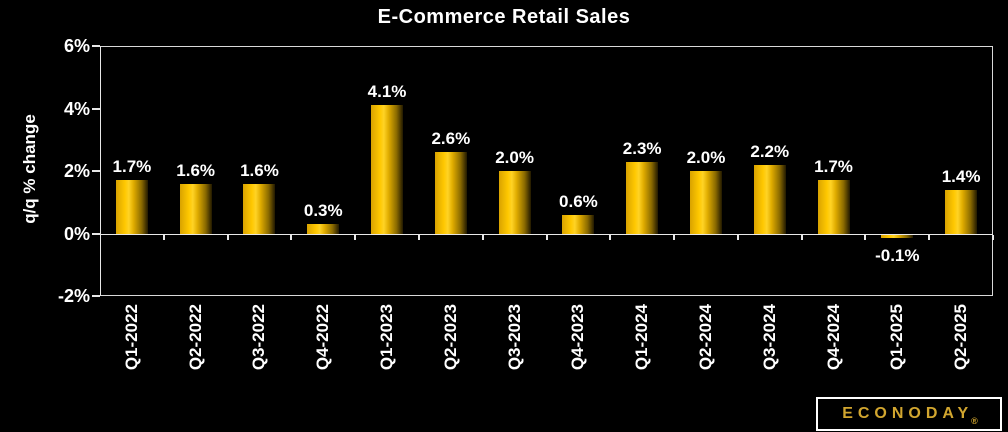 The height and width of the screenshot is (432, 1008). I want to click on x-tick-label: Q1-2024, so click(642, 337).